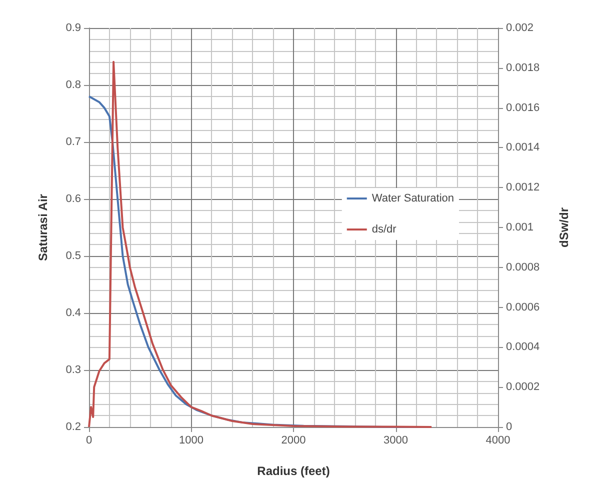  Describe the element at coordinates (73, 313) in the screenshot. I see `y-tick-label: 0.4` at that location.